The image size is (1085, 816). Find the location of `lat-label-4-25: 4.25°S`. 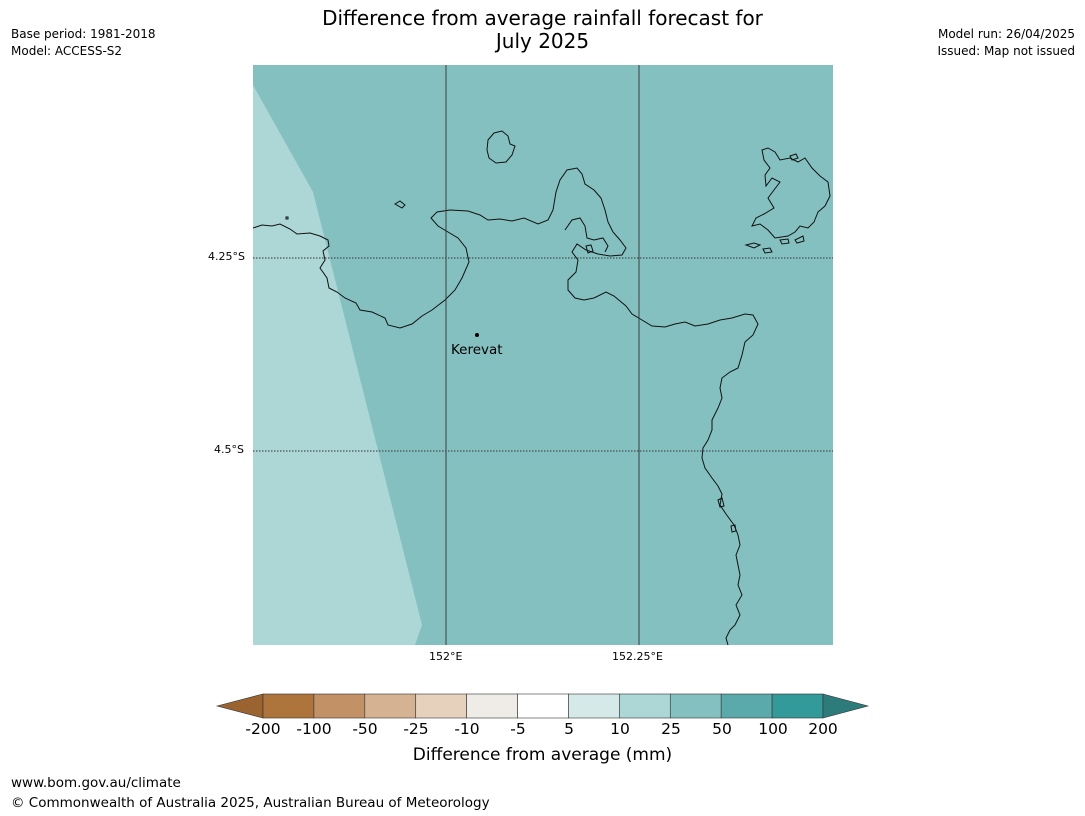

lat-label-4-25: 4.25°S is located at coordinates (226, 256).